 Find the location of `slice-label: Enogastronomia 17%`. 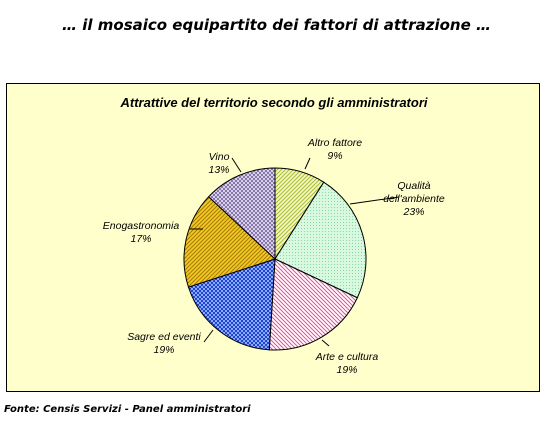

slice-label: Enogastronomia 17% is located at coordinates (141, 232).